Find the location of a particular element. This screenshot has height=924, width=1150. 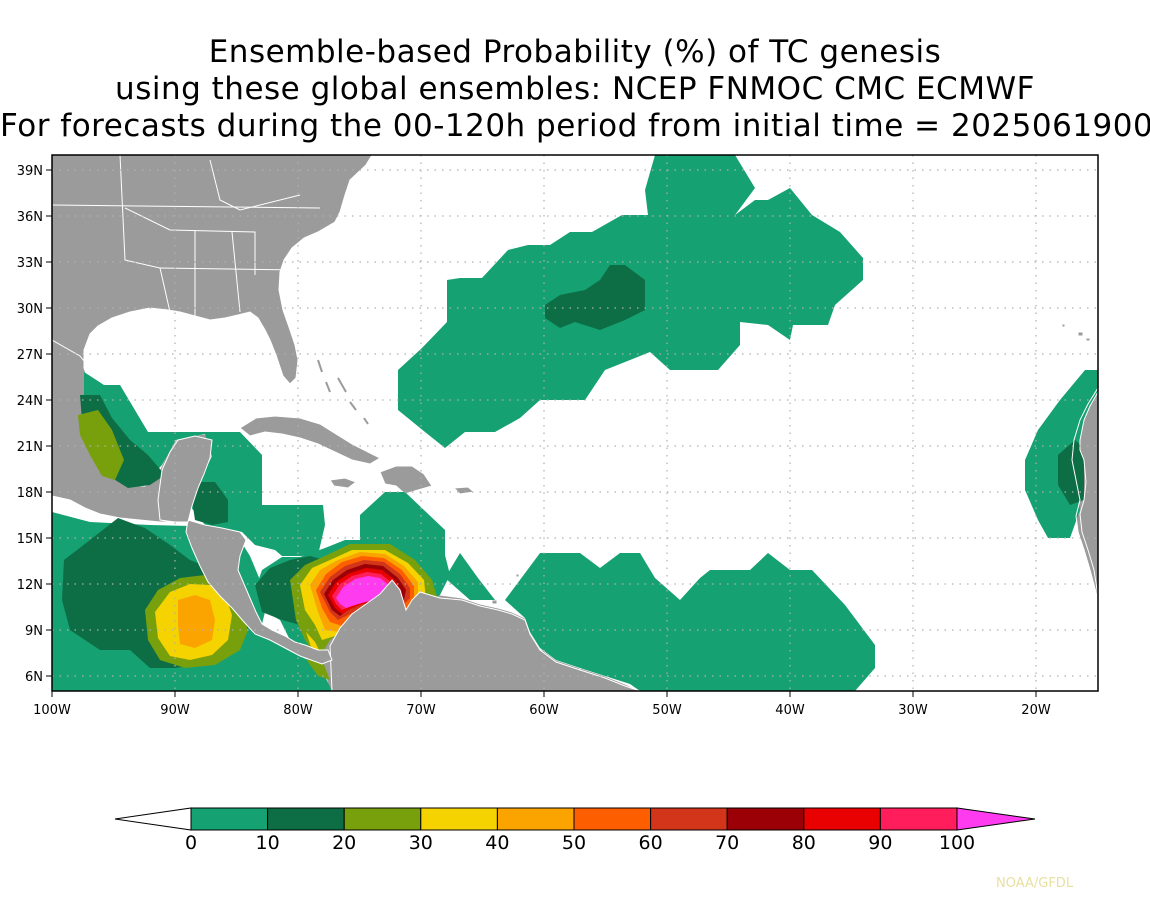

colorbar-label: 90 is located at coordinates (880, 843).